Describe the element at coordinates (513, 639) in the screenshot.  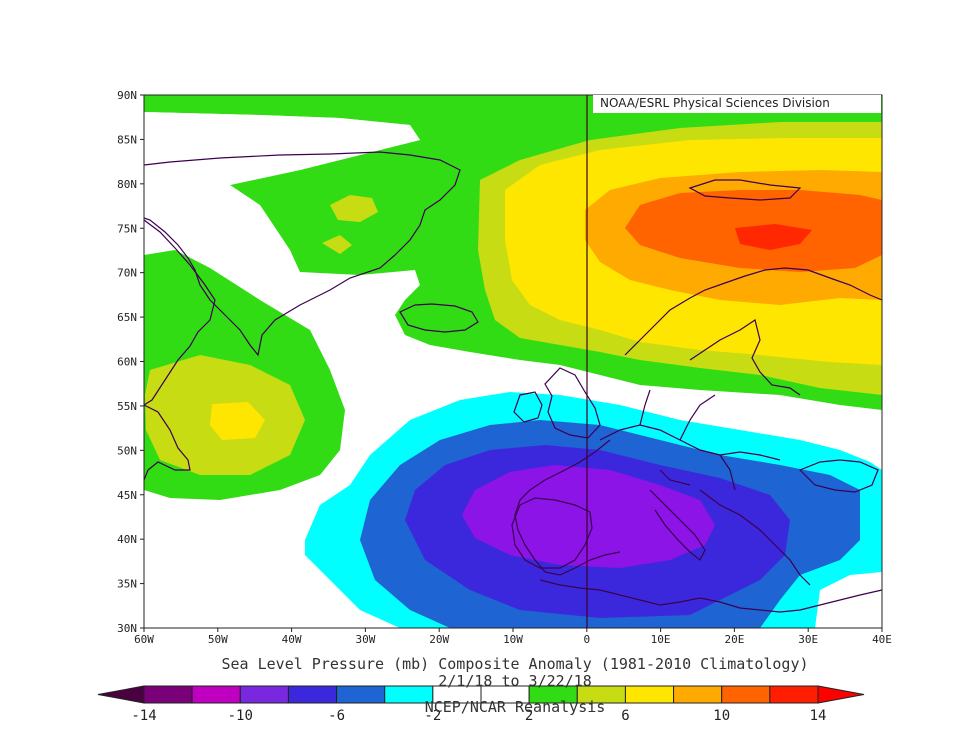
I see `lon-tick-label: 10W` at that location.